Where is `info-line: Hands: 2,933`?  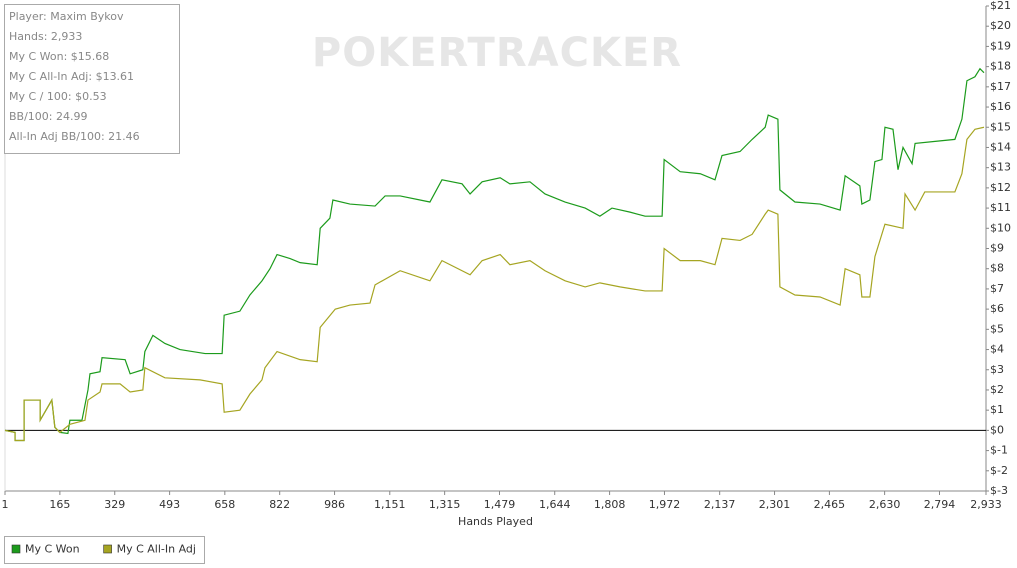
info-line: Hands: 2,933 is located at coordinates (45, 36).